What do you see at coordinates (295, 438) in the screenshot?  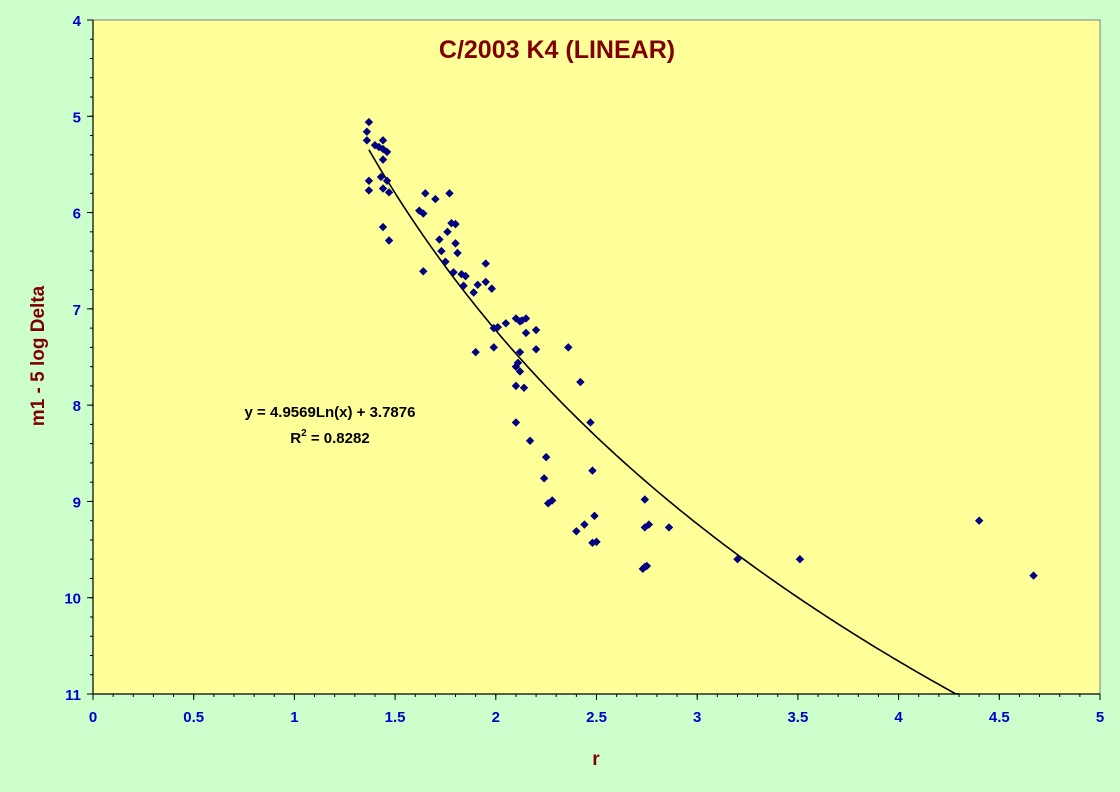 I see `r-squared-prefix: R` at bounding box center [295, 438].